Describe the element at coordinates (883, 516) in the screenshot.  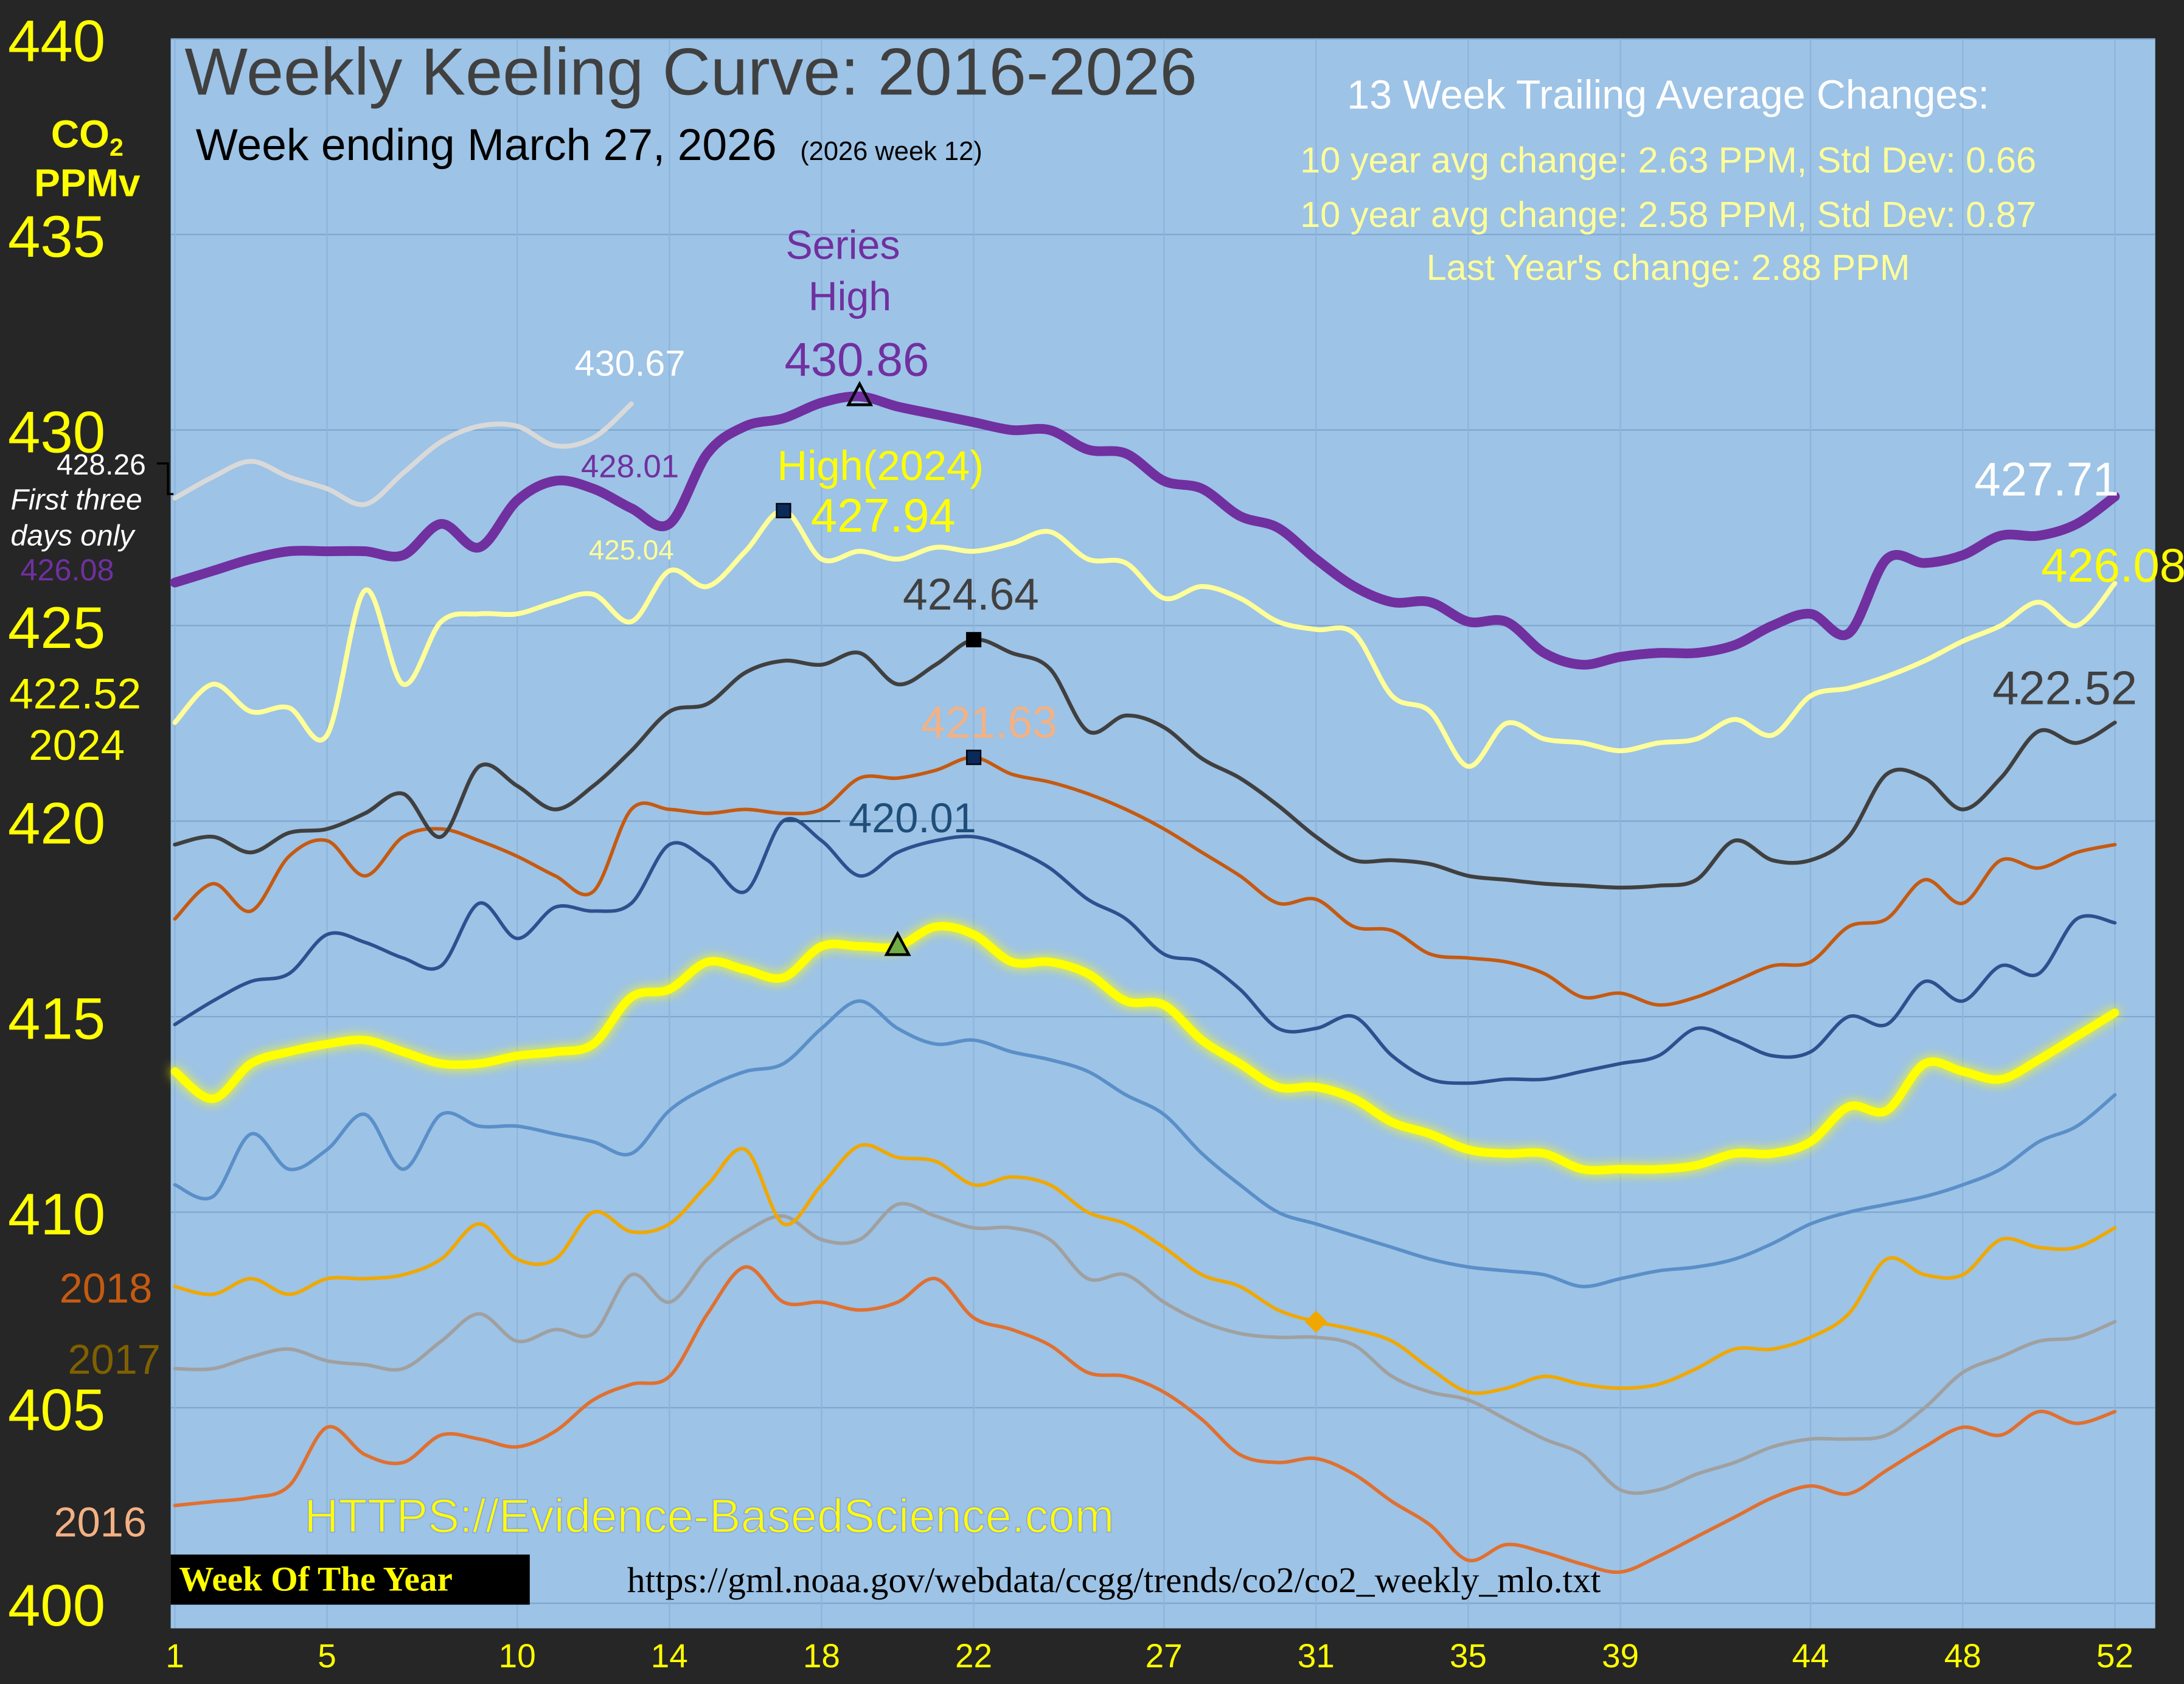
I see `label-high-2024-value: 427.94` at that location.